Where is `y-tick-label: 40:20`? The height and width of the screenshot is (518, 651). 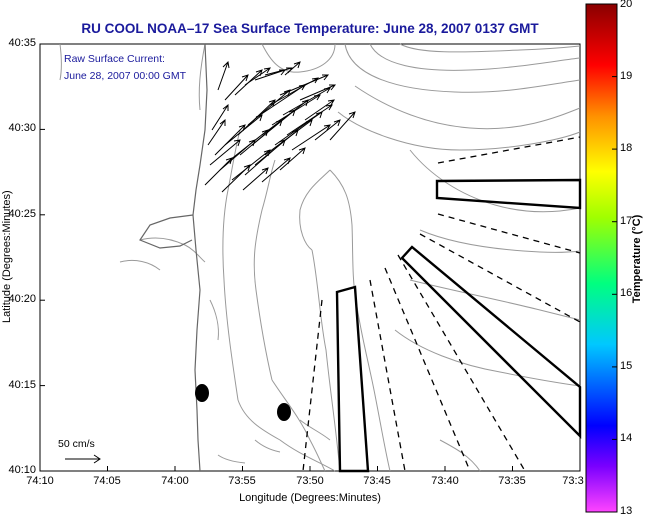
y-tick-label: 40:20 is located at coordinates (22, 299).